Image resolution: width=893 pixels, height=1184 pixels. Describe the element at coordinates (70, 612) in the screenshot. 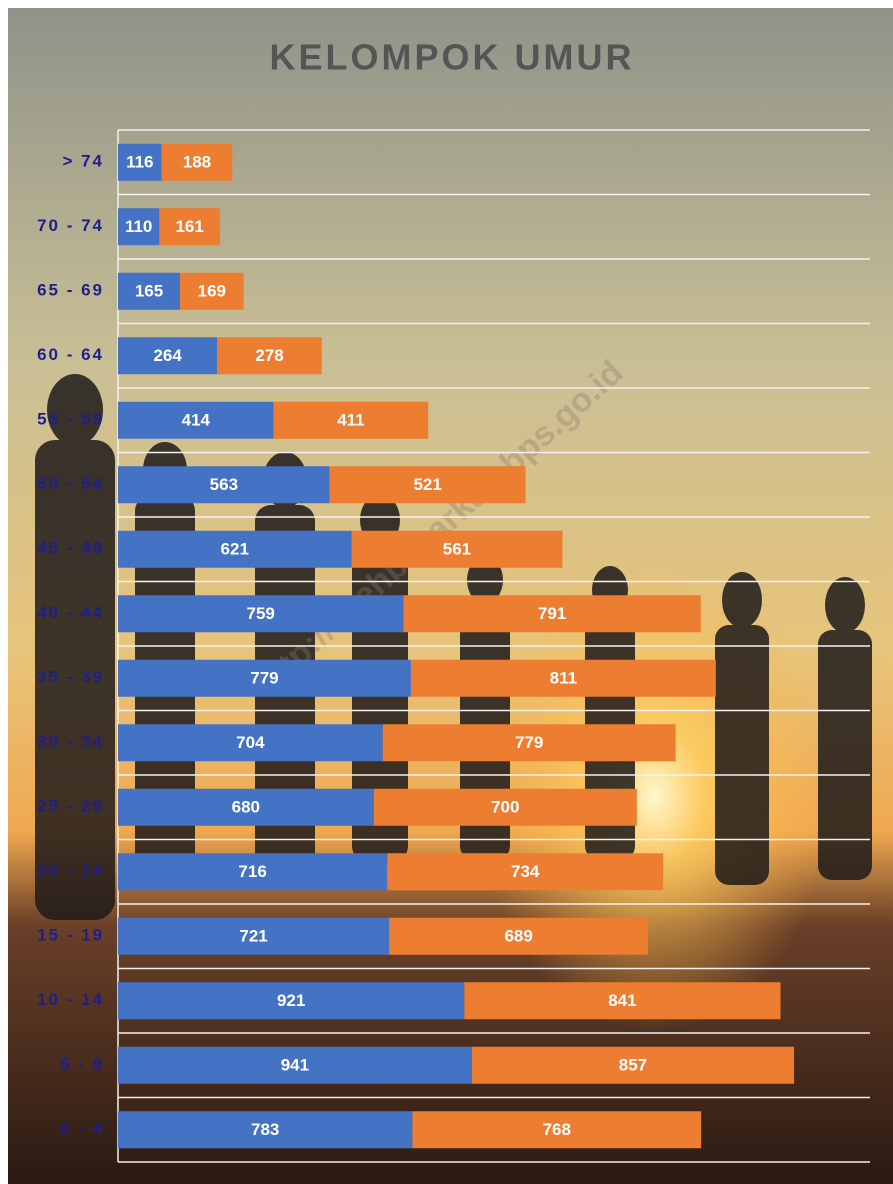

I see `y-tick-label: 40 - 44` at that location.